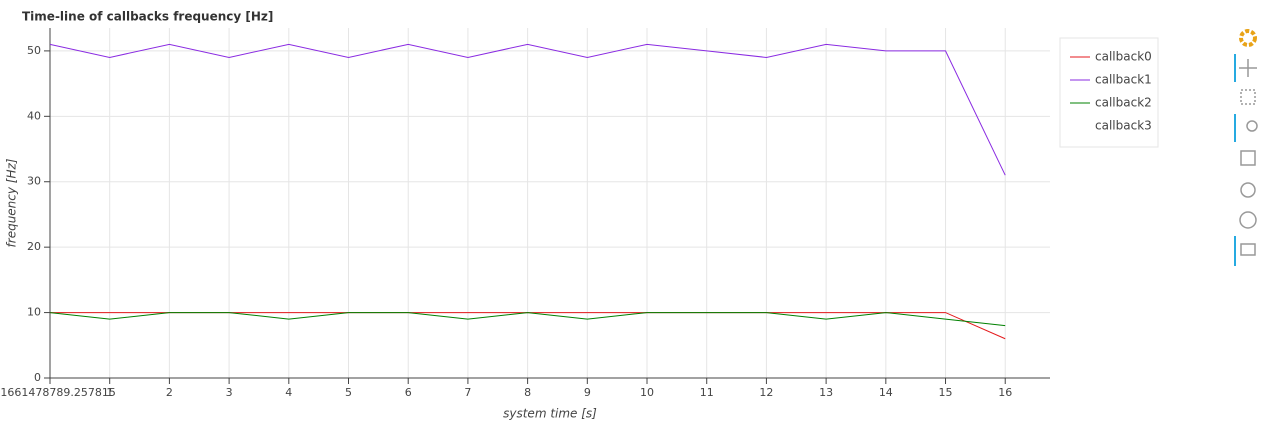  What do you see at coordinates (1248, 97) in the screenshot?
I see `box-zoom-tool` at bounding box center [1248, 97].